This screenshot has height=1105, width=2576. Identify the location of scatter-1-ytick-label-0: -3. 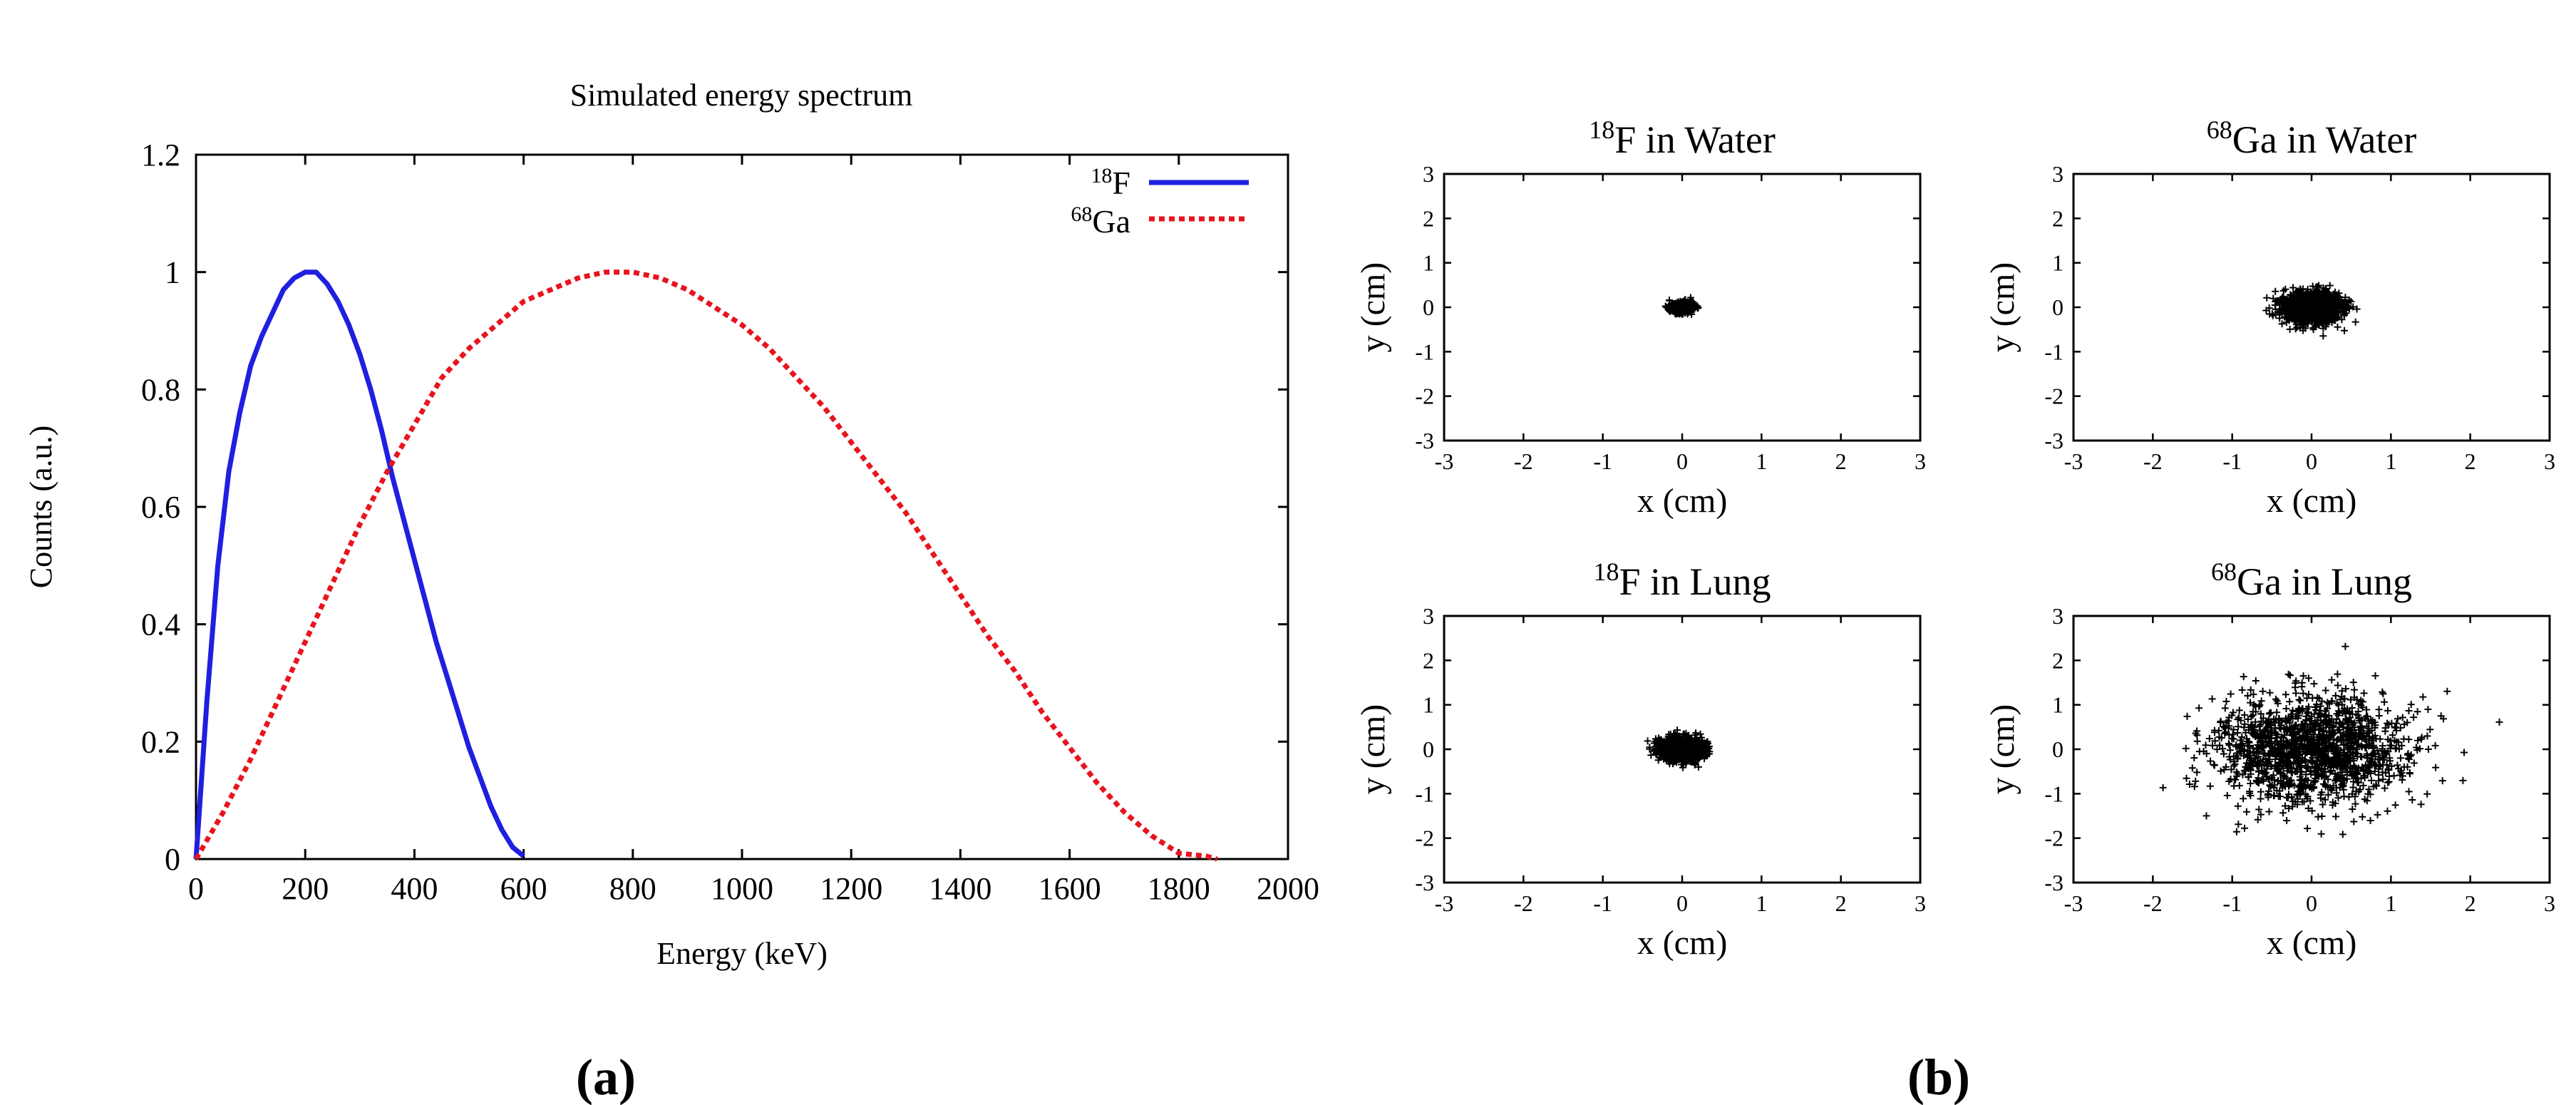
(2054, 440).